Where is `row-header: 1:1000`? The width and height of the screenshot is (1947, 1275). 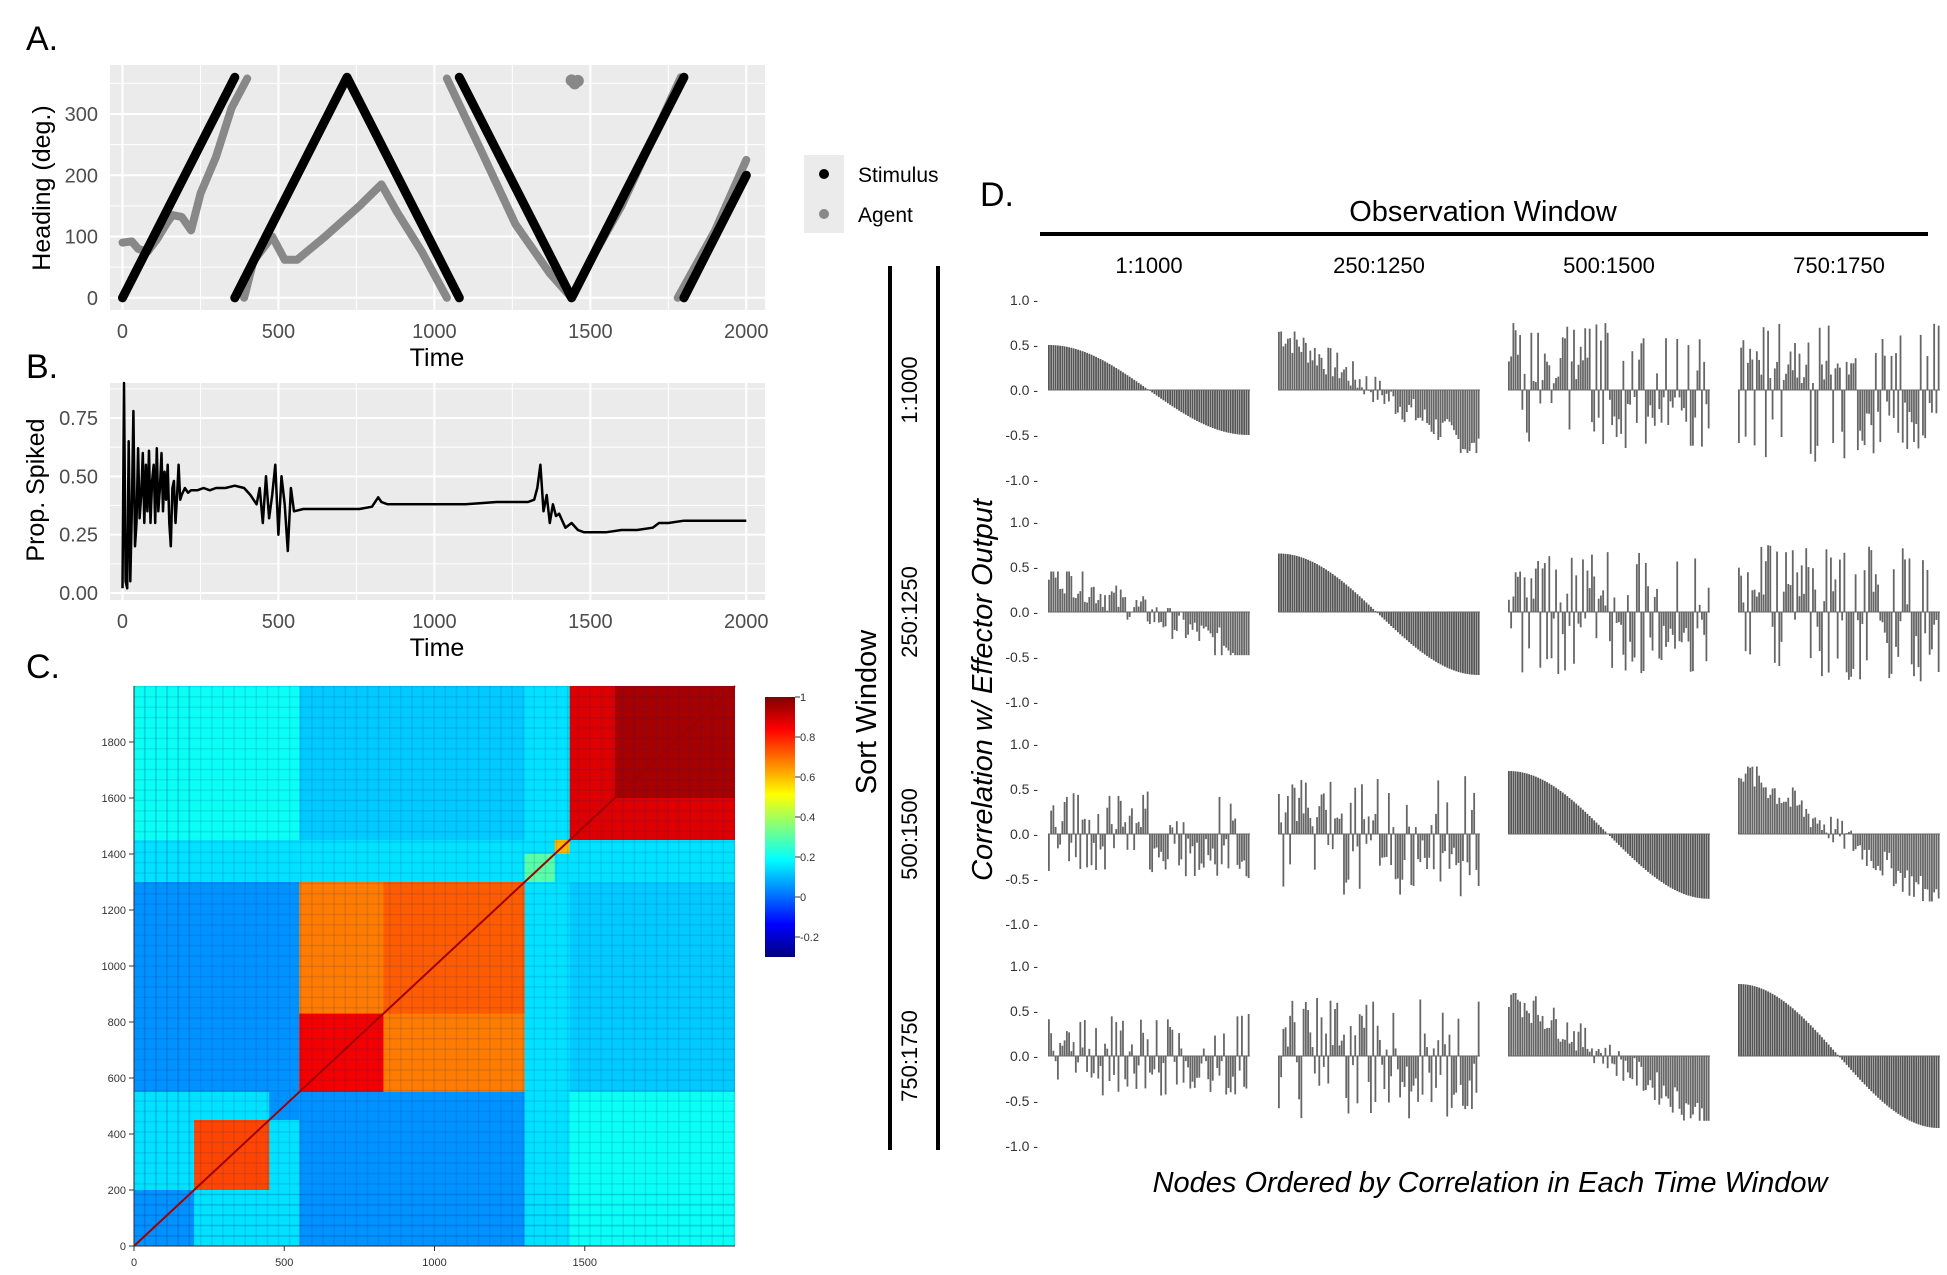 row-header: 1:1000 is located at coordinates (909, 389).